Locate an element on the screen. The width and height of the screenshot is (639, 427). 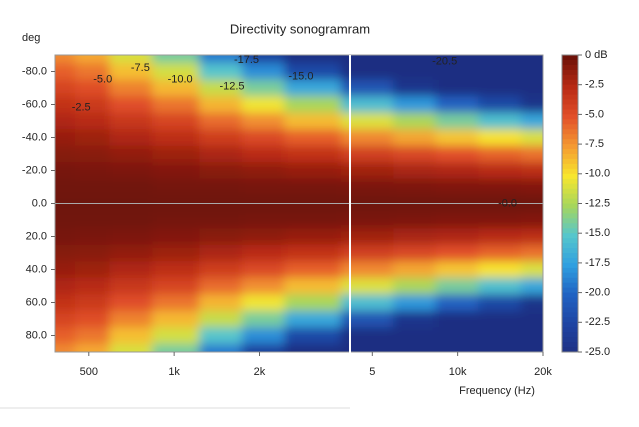
x-axis-label: Frequency (Hz) is located at coordinates (497, 391).